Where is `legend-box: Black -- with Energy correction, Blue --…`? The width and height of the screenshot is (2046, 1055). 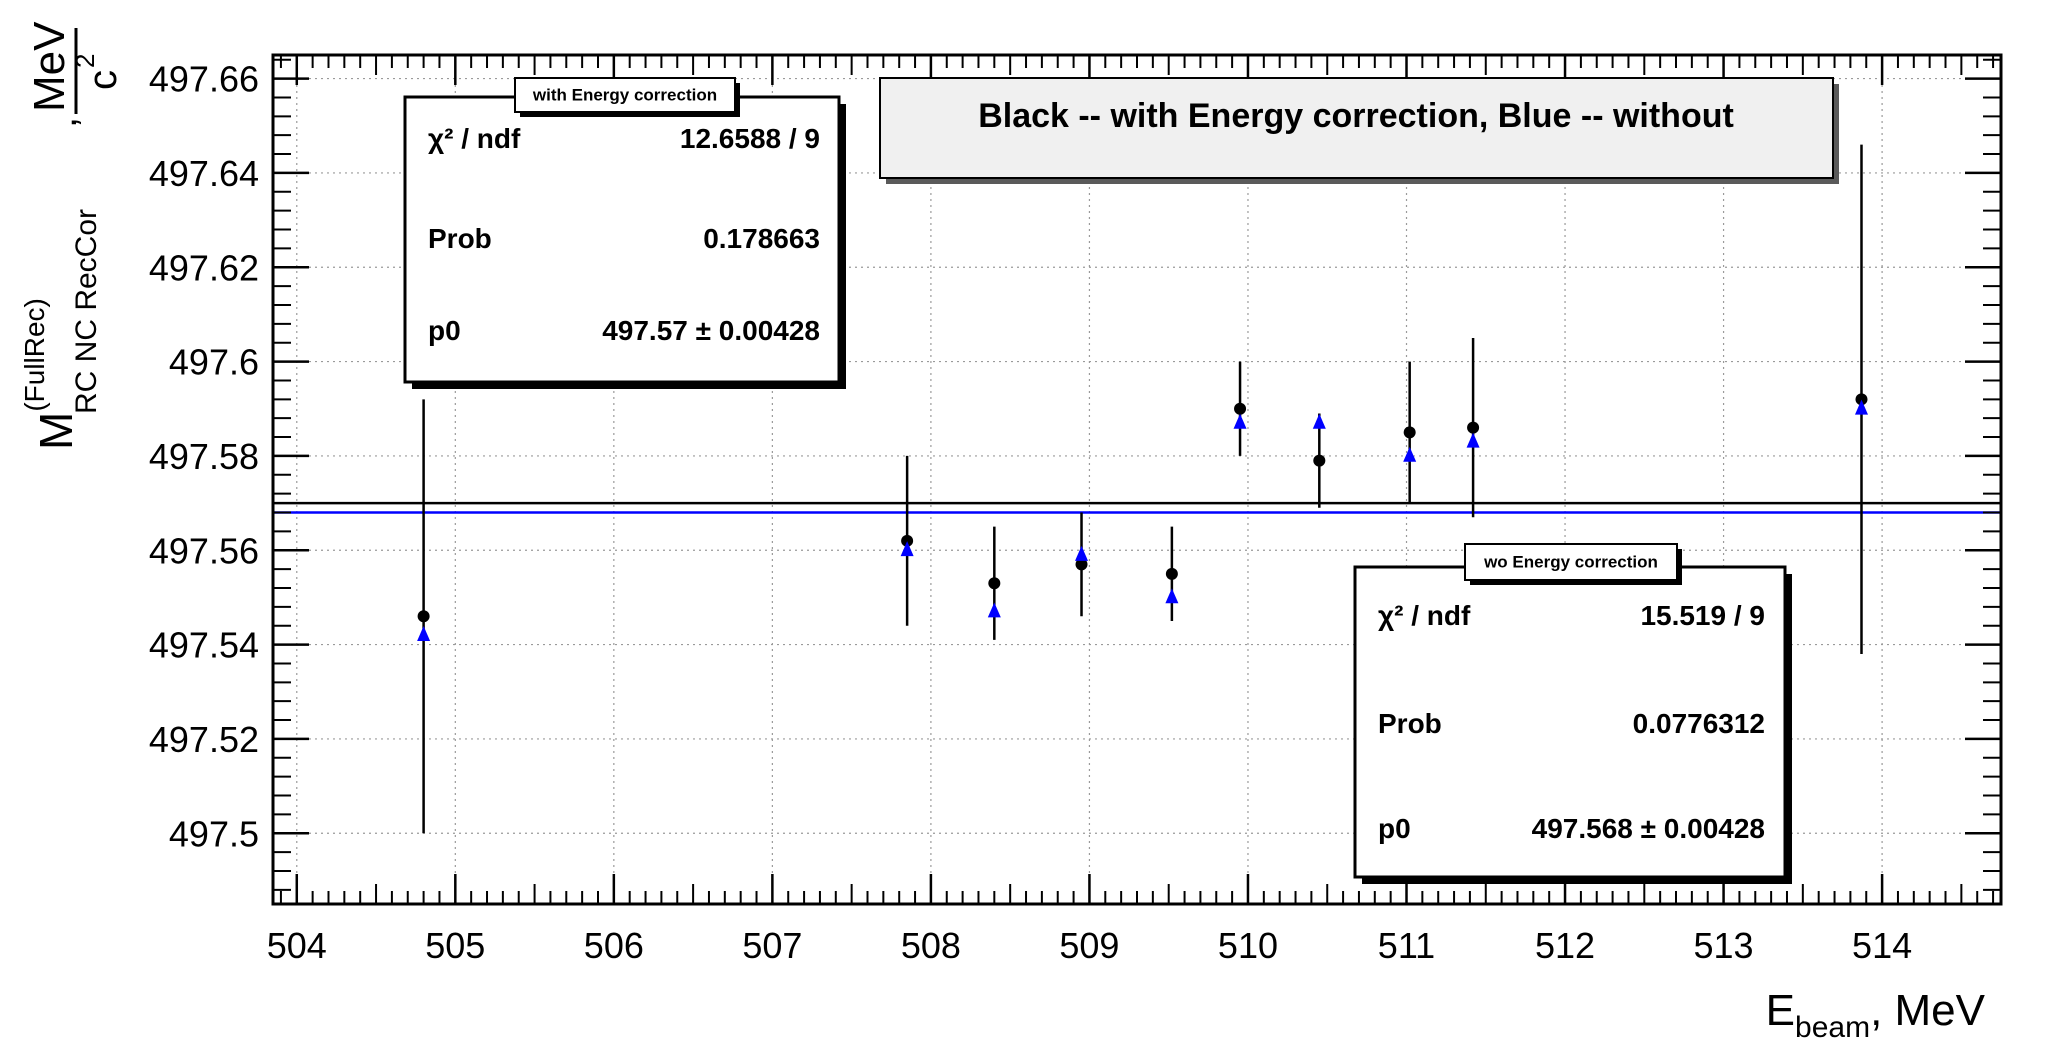
legend-box: Black -- with Energy correction, Blue --… is located at coordinates (1359, 130).